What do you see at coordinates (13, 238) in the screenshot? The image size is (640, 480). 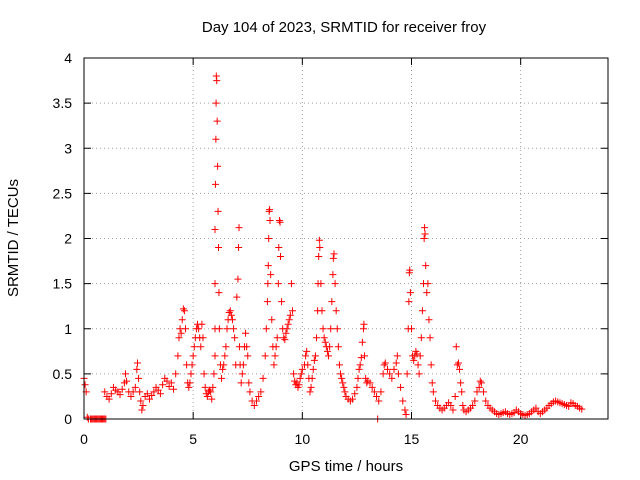 I see `y-axis-label: SRMTID / TECUs` at bounding box center [13, 238].